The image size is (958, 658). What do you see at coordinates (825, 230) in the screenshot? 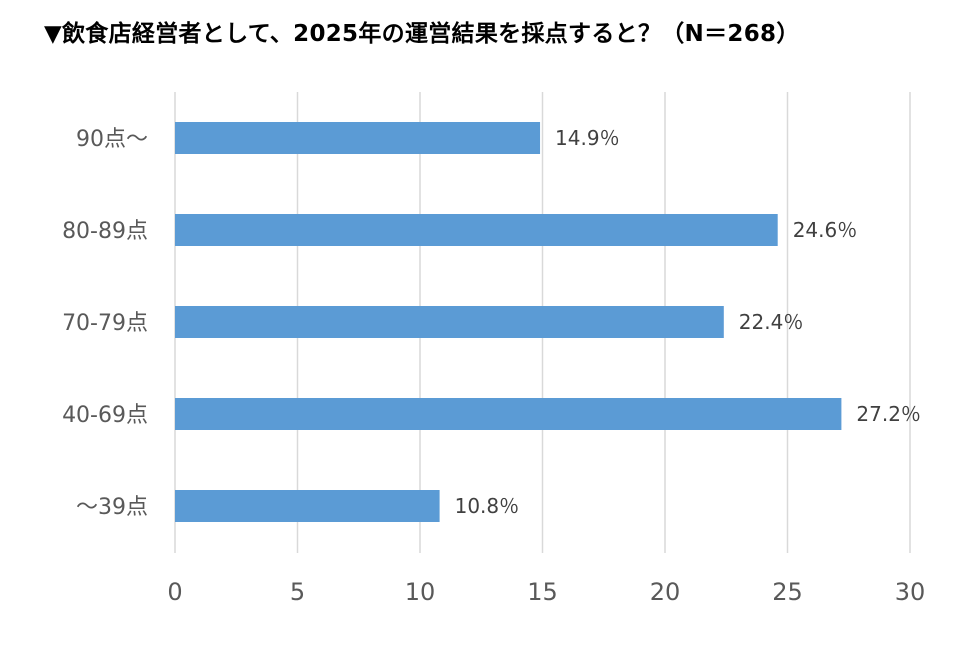
I see `data-label: 24.6％` at bounding box center [825, 230].